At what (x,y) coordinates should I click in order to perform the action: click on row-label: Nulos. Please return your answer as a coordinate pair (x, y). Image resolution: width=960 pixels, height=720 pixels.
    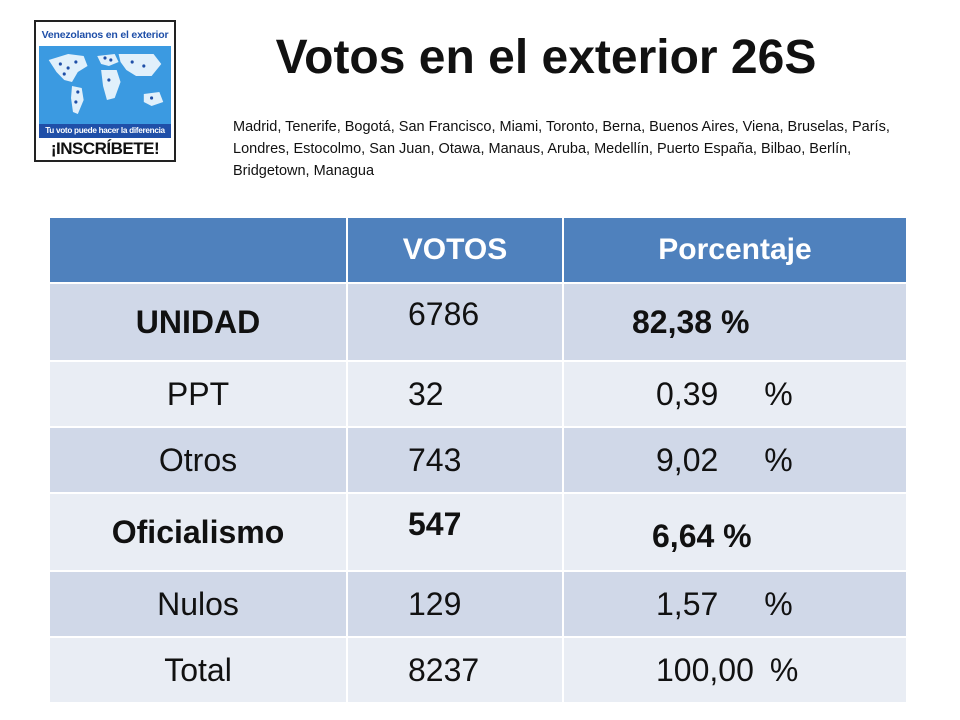
    Looking at the image, I should click on (198, 604).